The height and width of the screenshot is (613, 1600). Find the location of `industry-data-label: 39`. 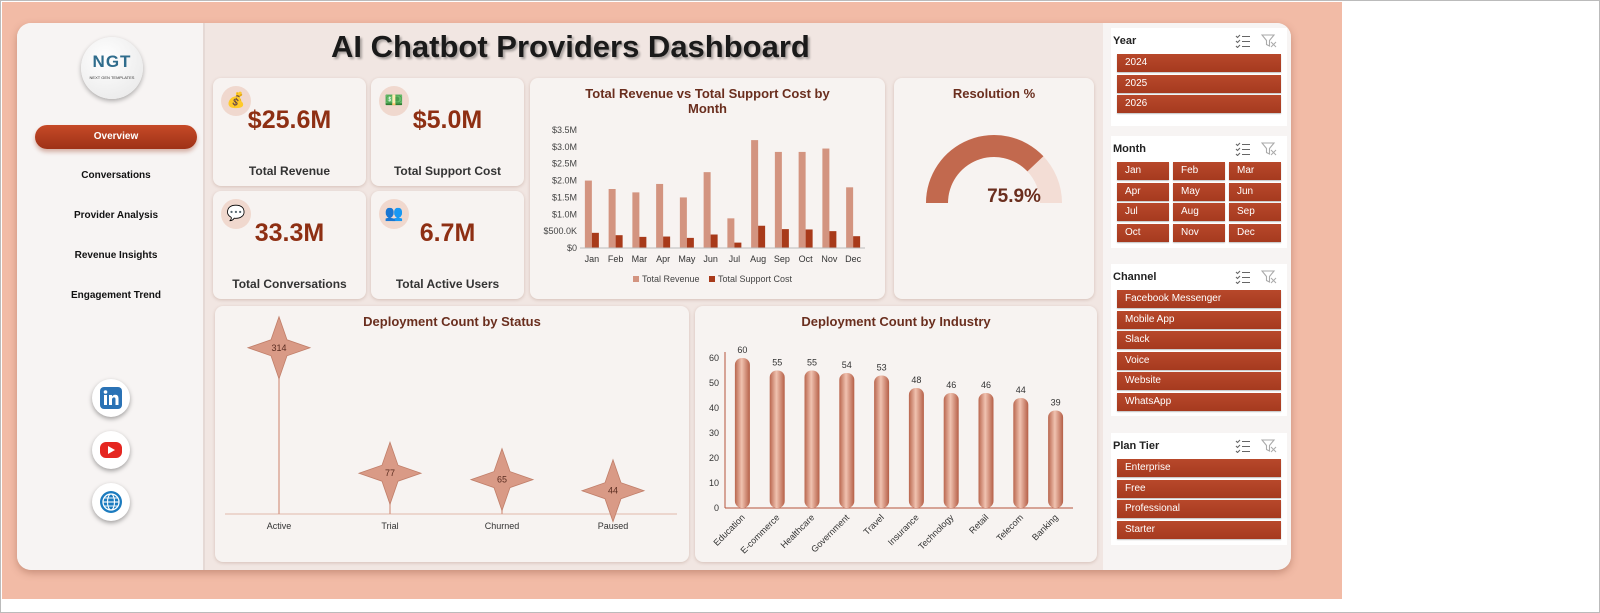

industry-data-label: 39 is located at coordinates (1056, 403).